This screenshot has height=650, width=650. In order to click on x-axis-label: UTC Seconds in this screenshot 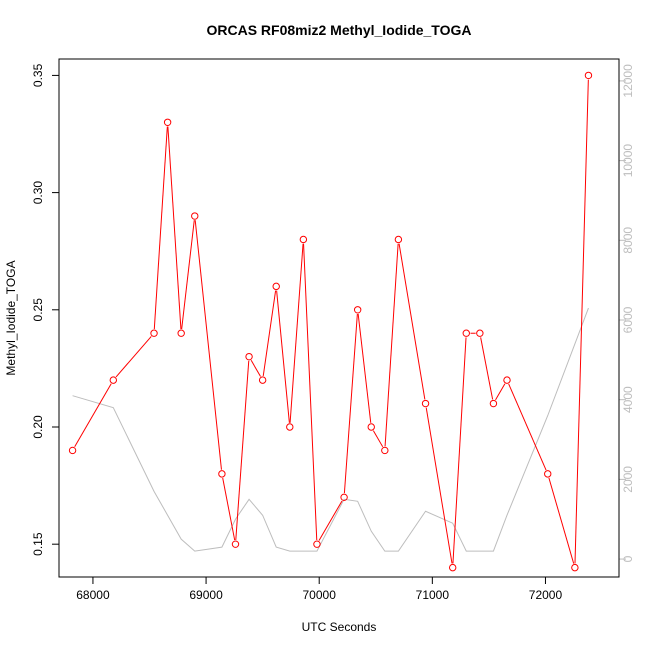, I will do `click(339, 627)`.